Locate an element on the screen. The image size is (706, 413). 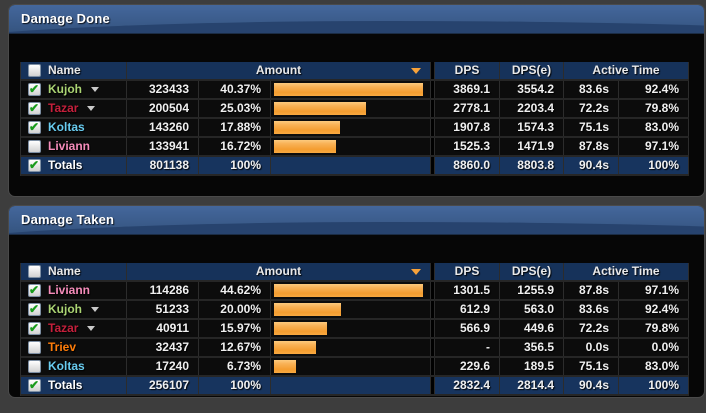
active-seconds: 87.8s is located at coordinates (591, 290).